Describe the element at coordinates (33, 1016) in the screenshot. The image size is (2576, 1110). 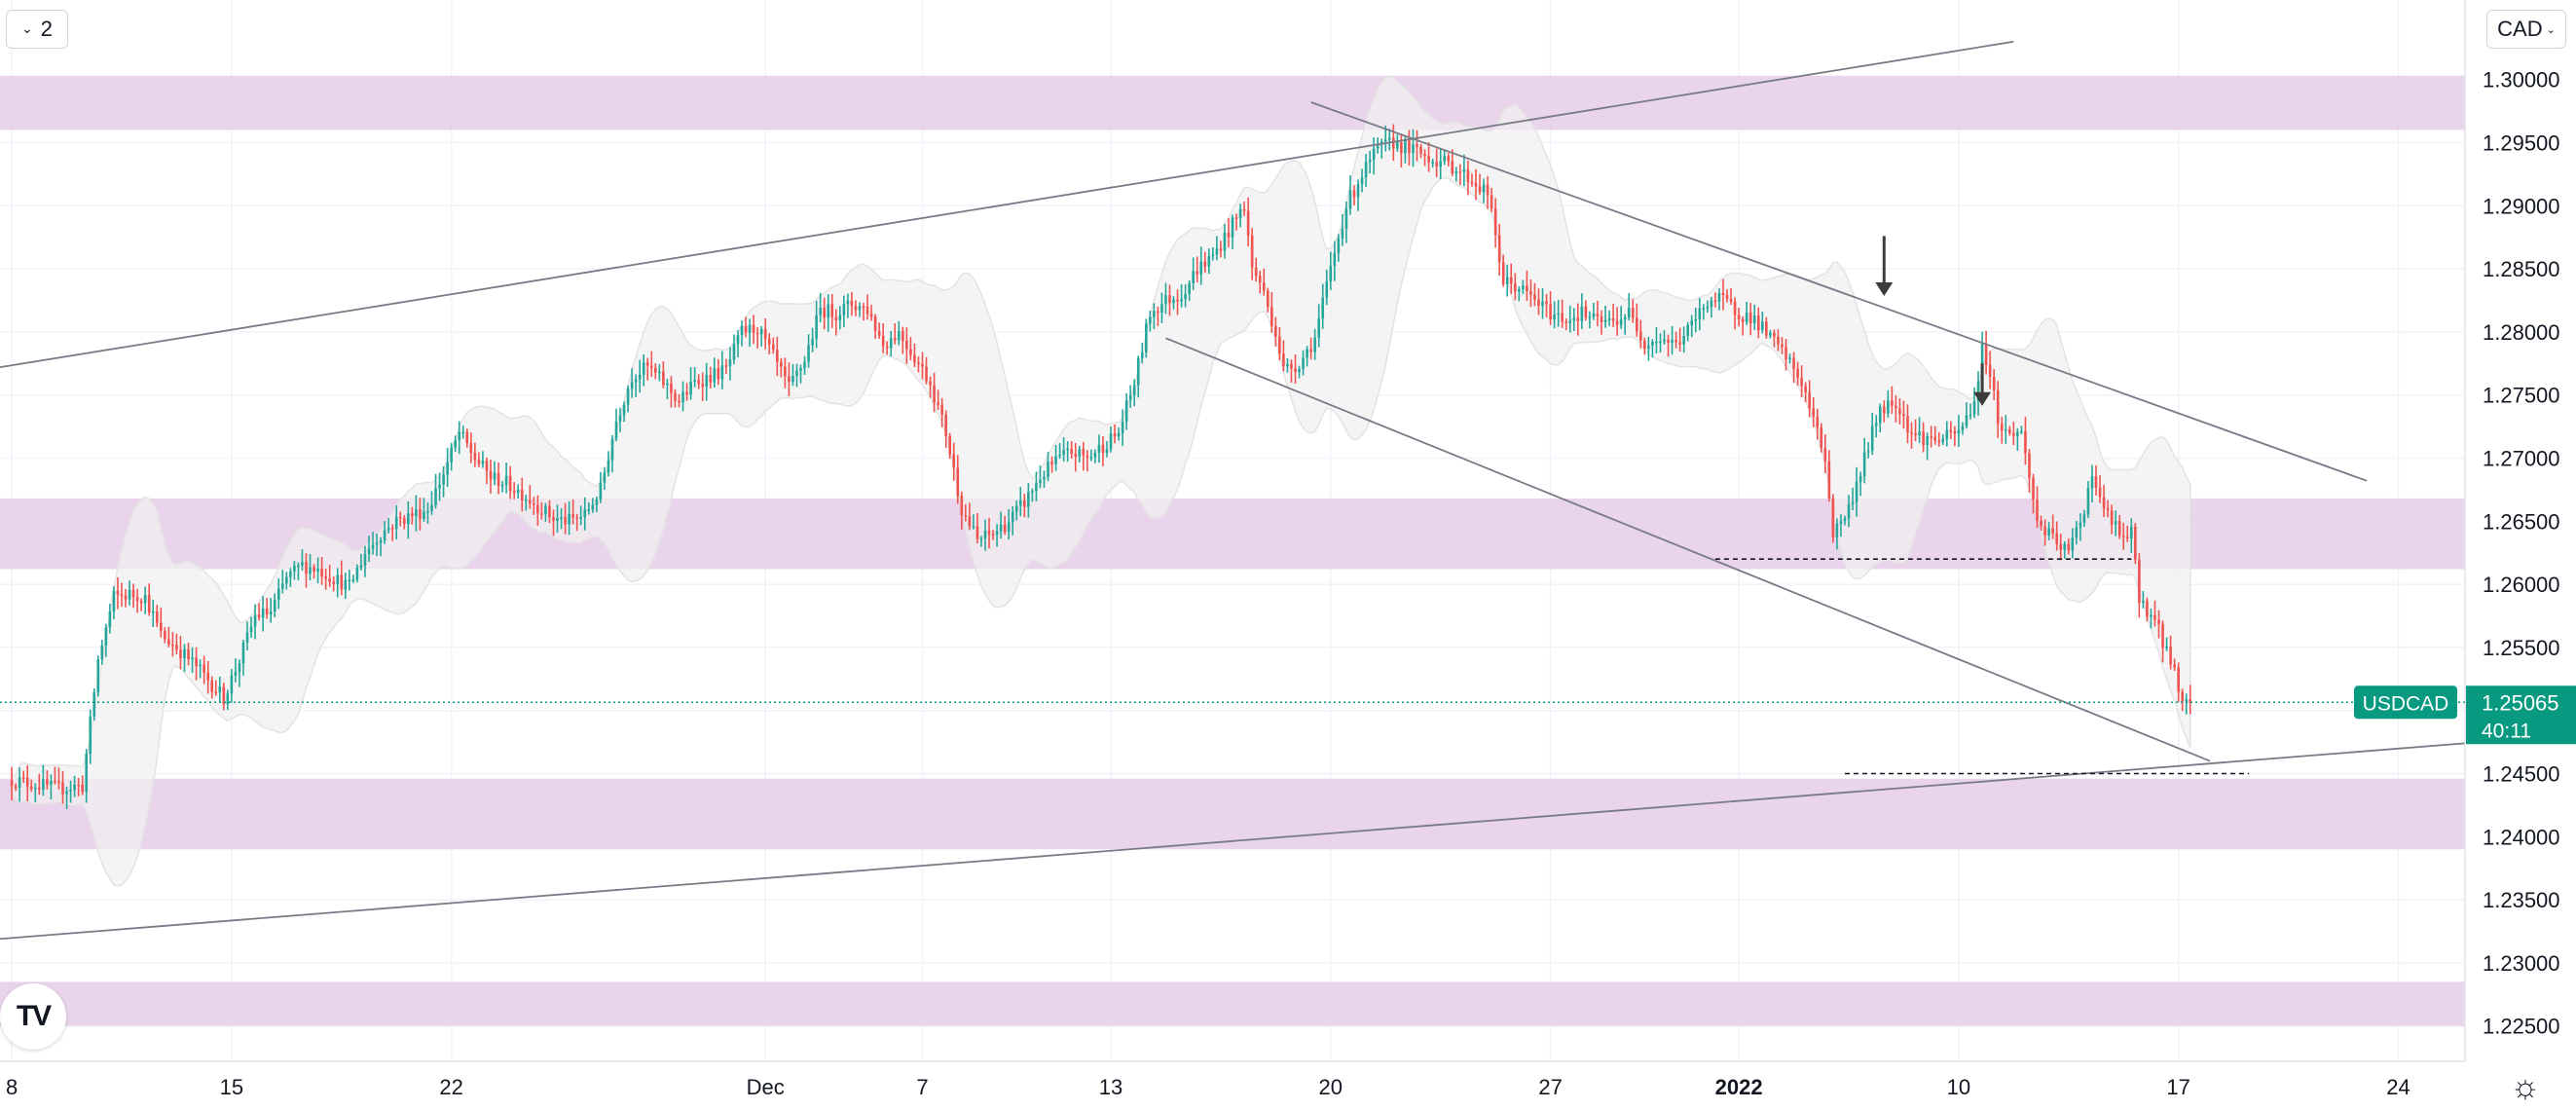
I see `tradingview-logo: TV` at that location.